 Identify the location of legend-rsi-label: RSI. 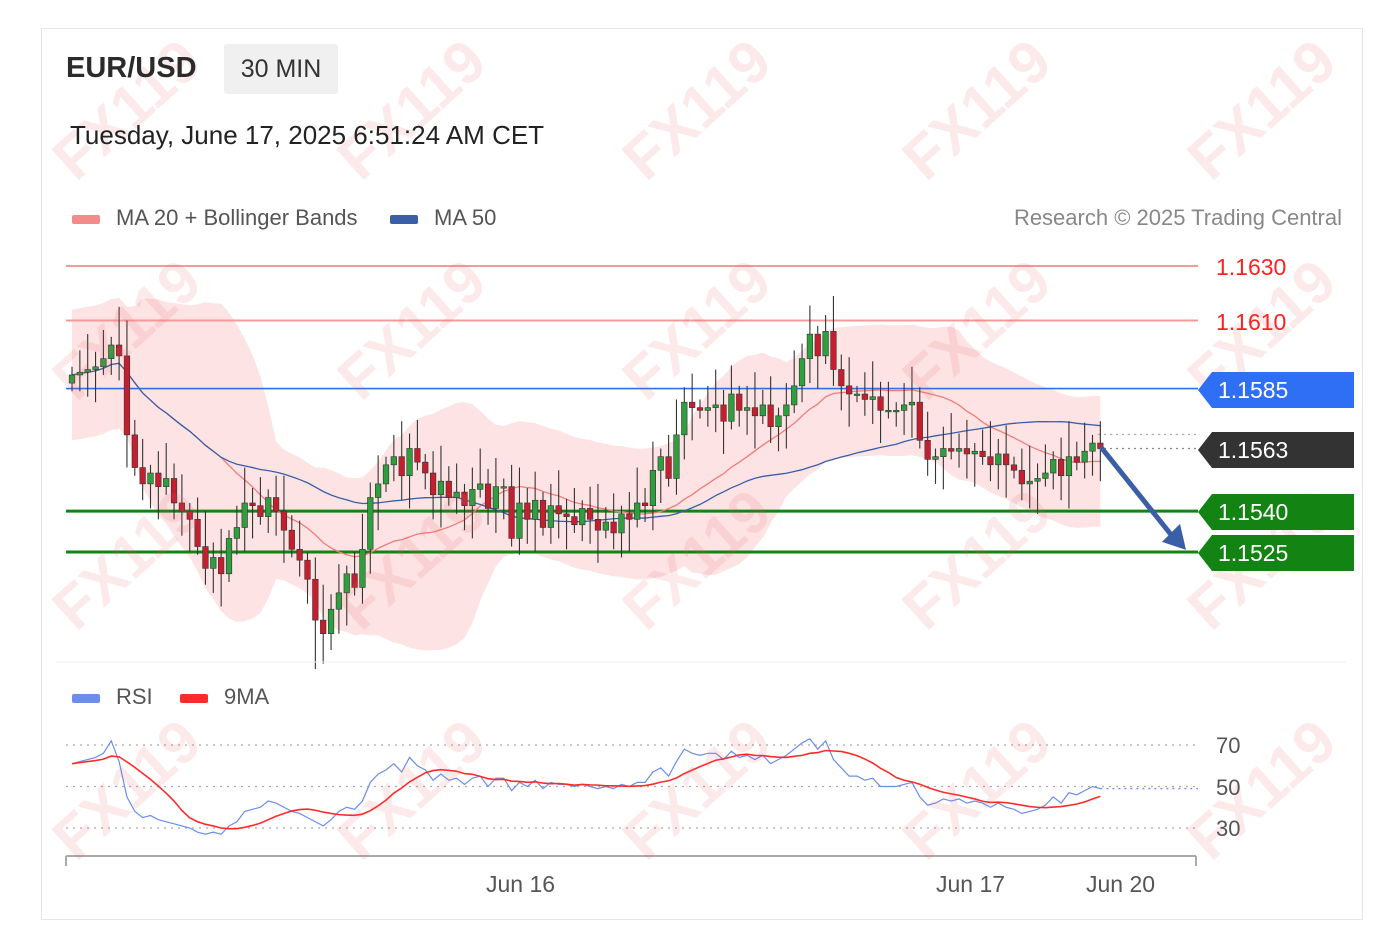
(134, 696).